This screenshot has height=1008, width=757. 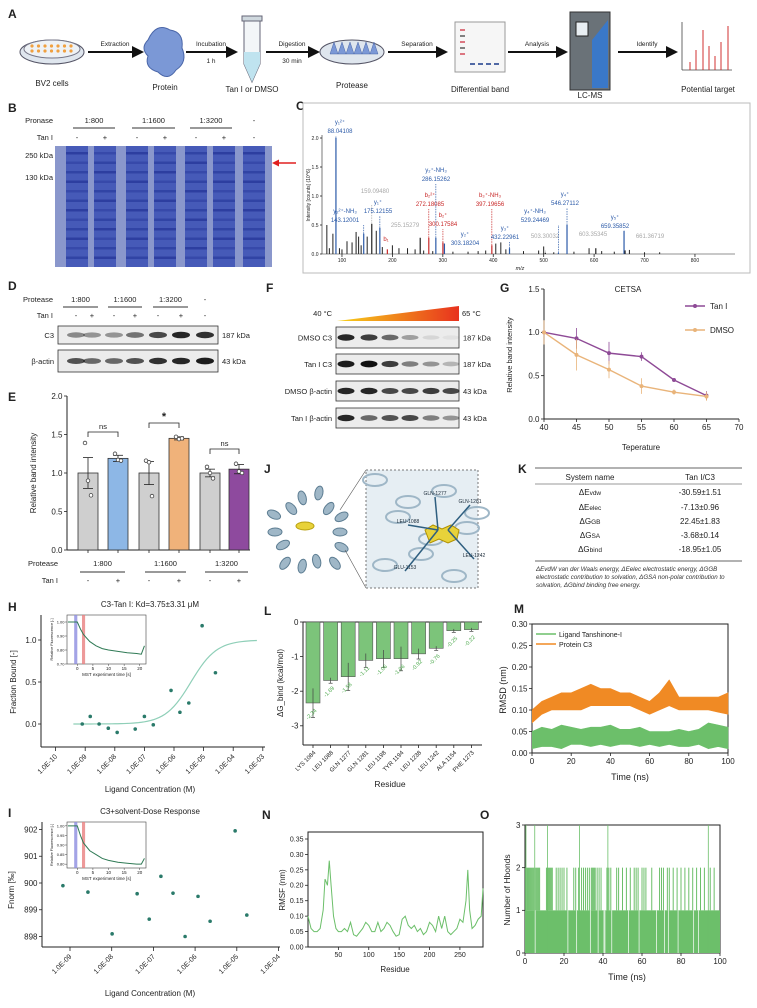 I want to click on spectrum-mz-label: 661.36719, so click(x=650, y=237).